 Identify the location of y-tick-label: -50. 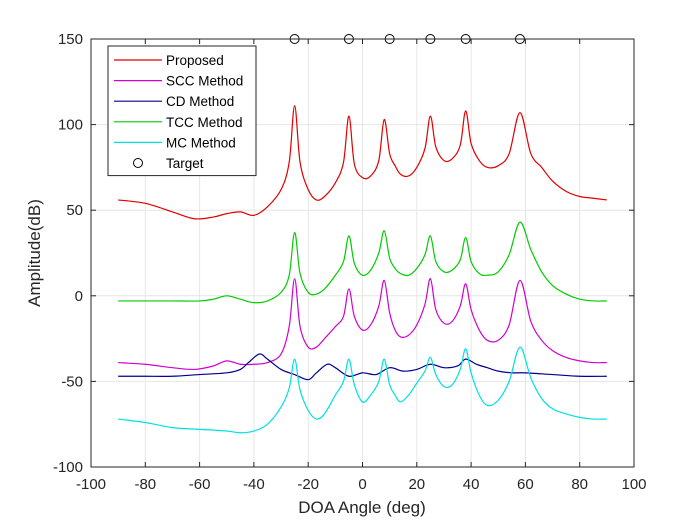
(72, 381).